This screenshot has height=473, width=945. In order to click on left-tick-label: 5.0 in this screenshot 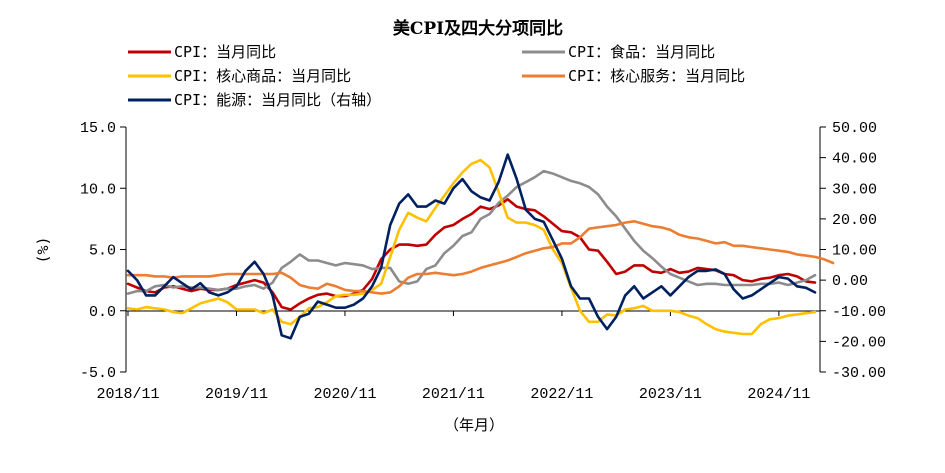, I will do `click(102, 251)`.